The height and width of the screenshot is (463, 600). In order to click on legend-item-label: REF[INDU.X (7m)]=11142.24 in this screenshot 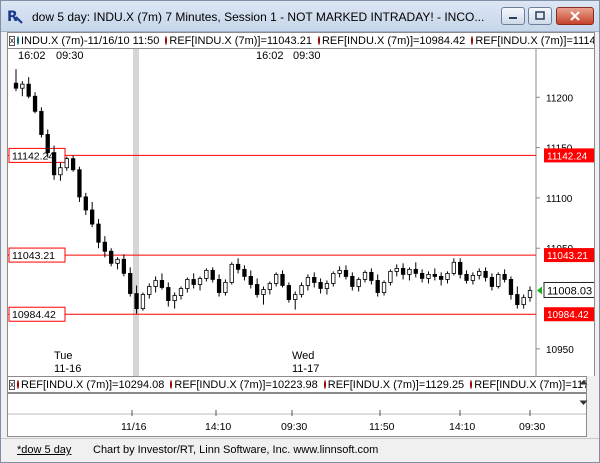, I will do `click(535, 40)`.